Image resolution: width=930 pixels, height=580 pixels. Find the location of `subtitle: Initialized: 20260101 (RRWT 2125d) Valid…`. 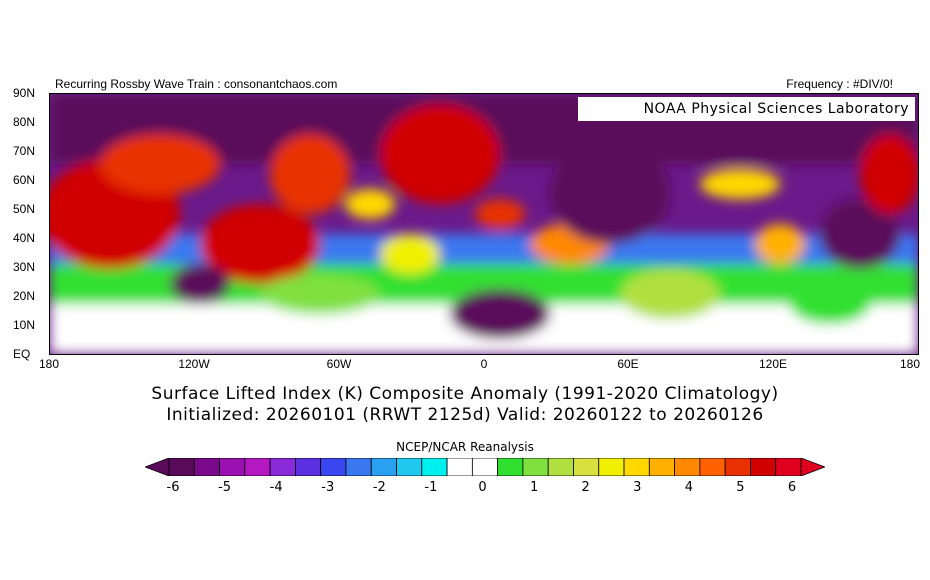

subtitle: Initialized: 20260101 (RRWT 2125d) Valid… is located at coordinates (465, 415).